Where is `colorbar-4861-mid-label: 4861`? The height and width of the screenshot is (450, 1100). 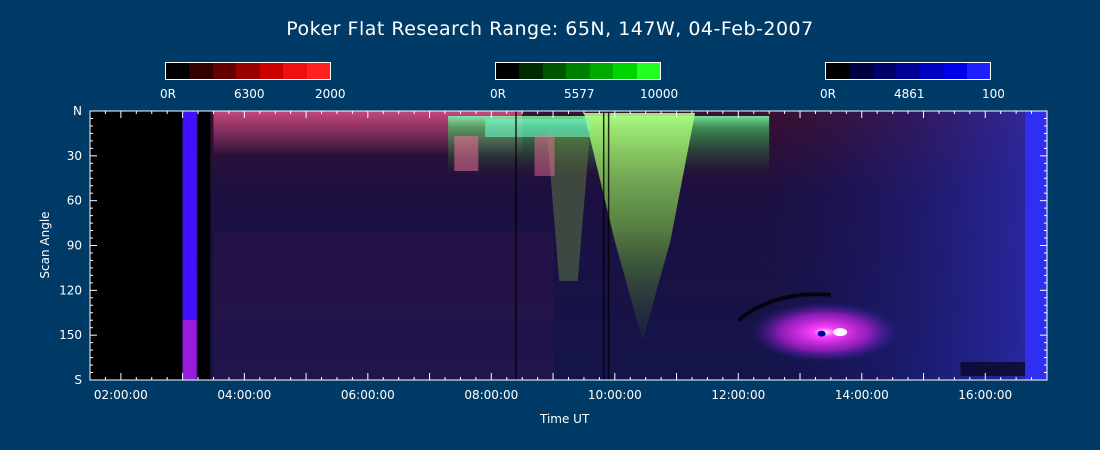 colorbar-4861-mid-label: 4861 is located at coordinates (909, 94).